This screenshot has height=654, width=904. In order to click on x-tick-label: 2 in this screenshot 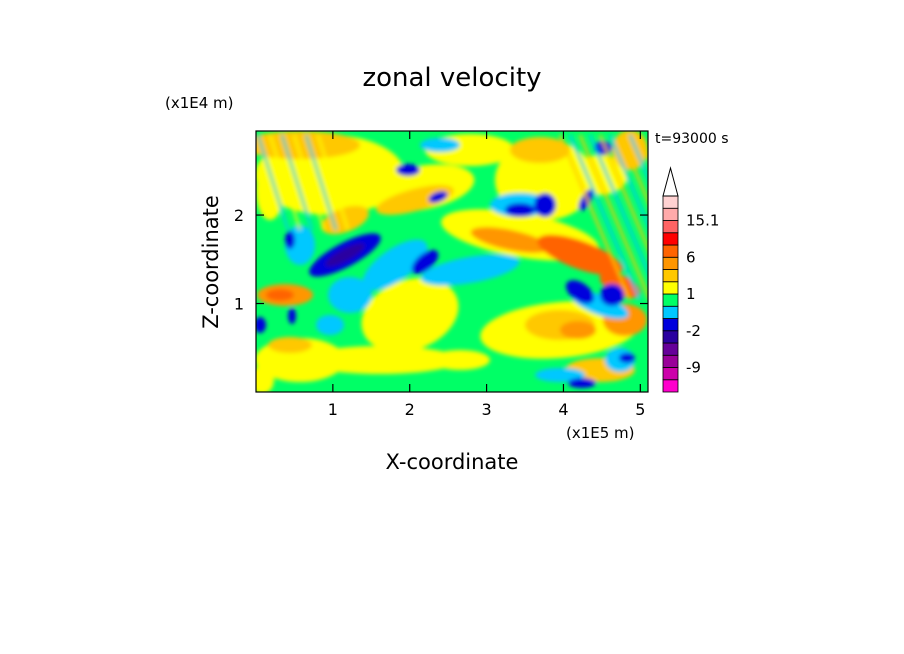, I will do `click(410, 409)`.